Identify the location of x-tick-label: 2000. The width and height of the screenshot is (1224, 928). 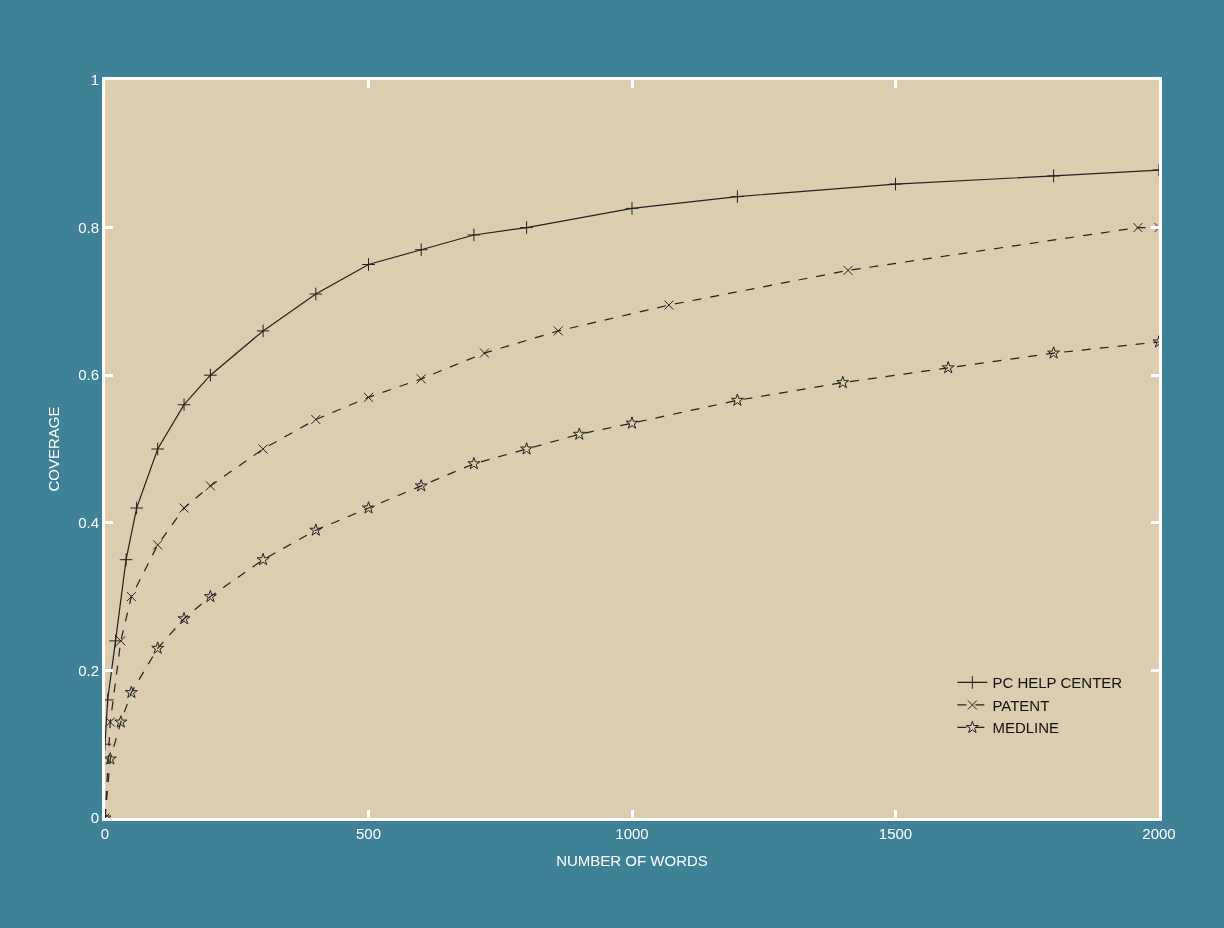
(1159, 833).